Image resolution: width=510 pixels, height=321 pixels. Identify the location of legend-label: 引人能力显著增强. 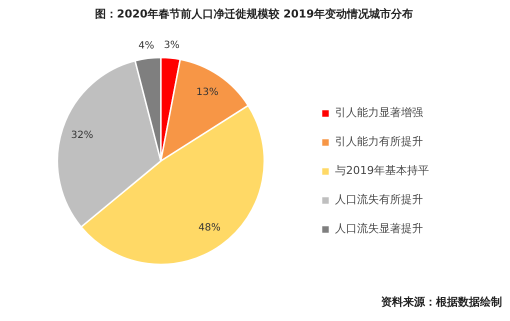
(379, 112).